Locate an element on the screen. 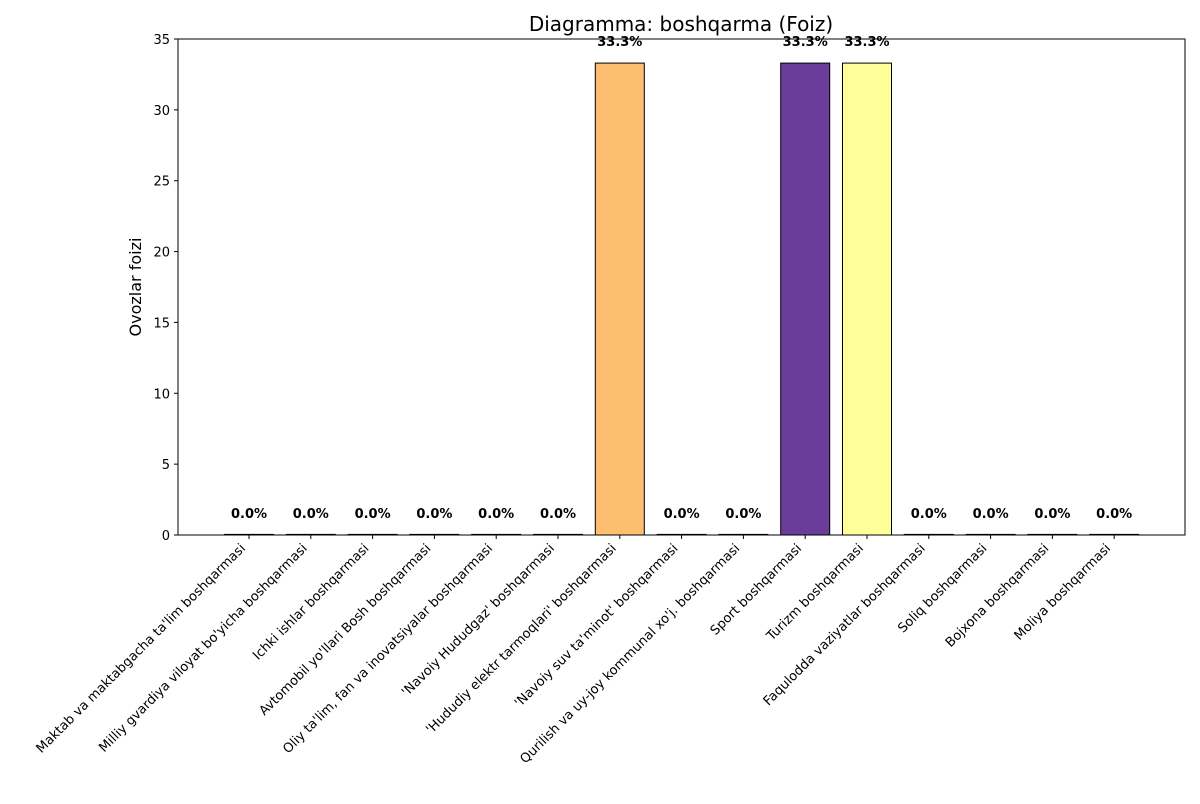 This screenshot has width=1200, height=804. y-tick-label: 35 is located at coordinates (161, 40).